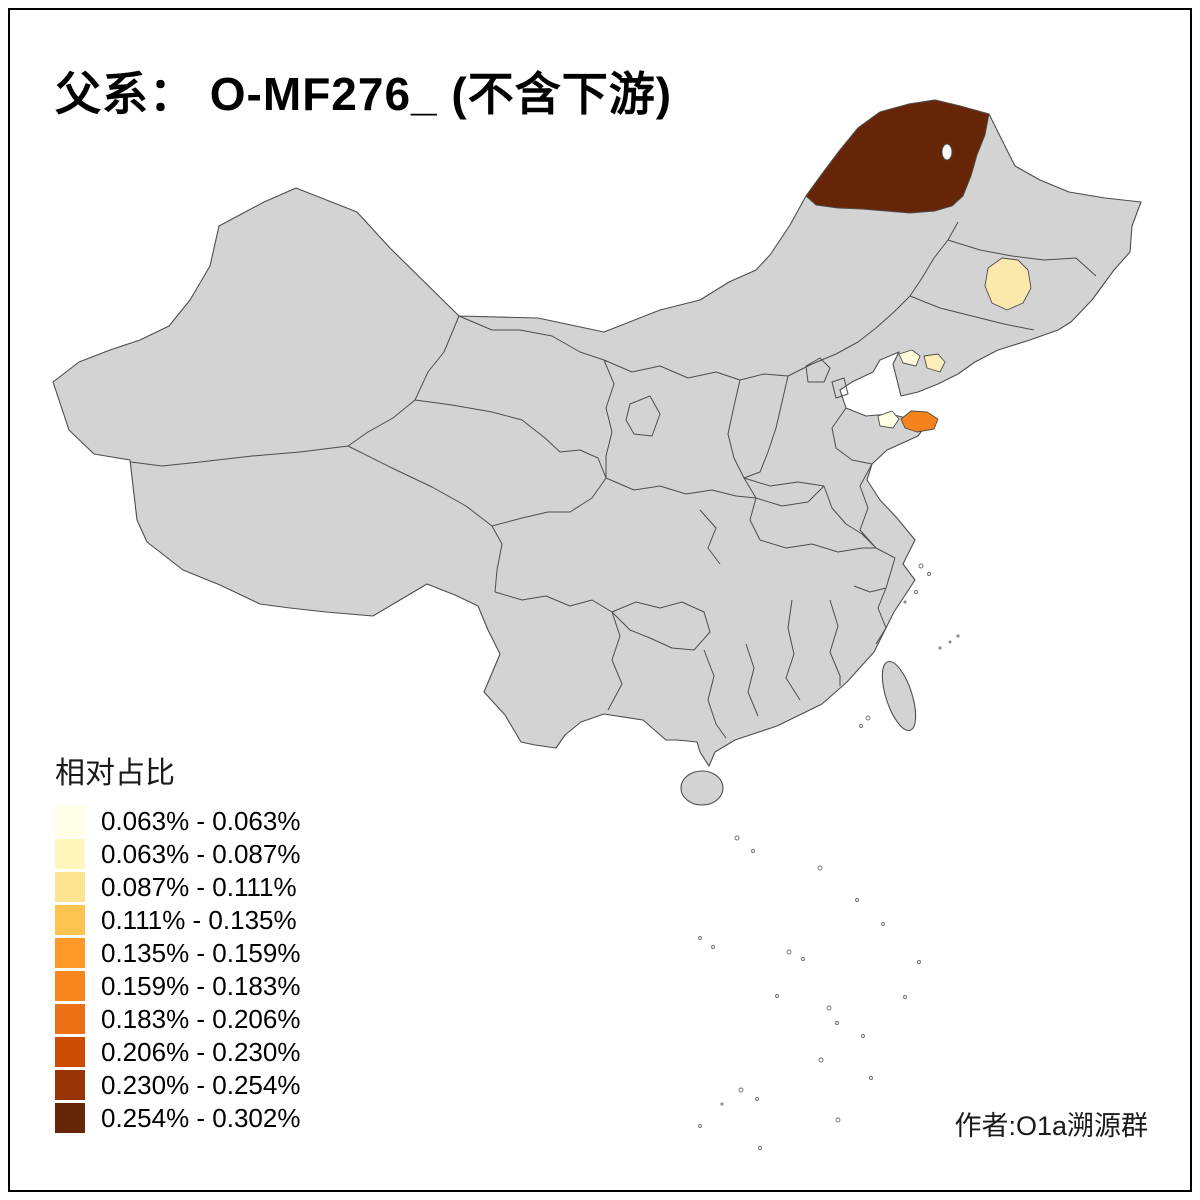 The height and width of the screenshot is (1200, 1200). Describe the element at coordinates (909, 358) in the screenshot. I see `region-liaodong-pale-west` at that location.